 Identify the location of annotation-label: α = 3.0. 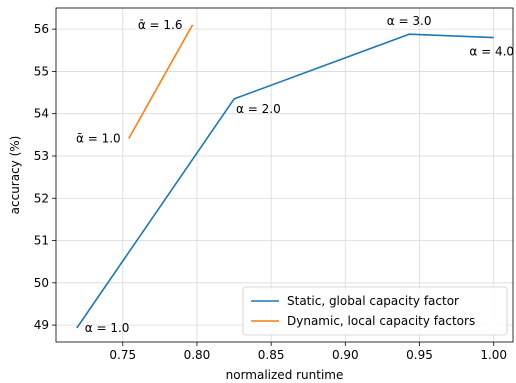
(409, 21).